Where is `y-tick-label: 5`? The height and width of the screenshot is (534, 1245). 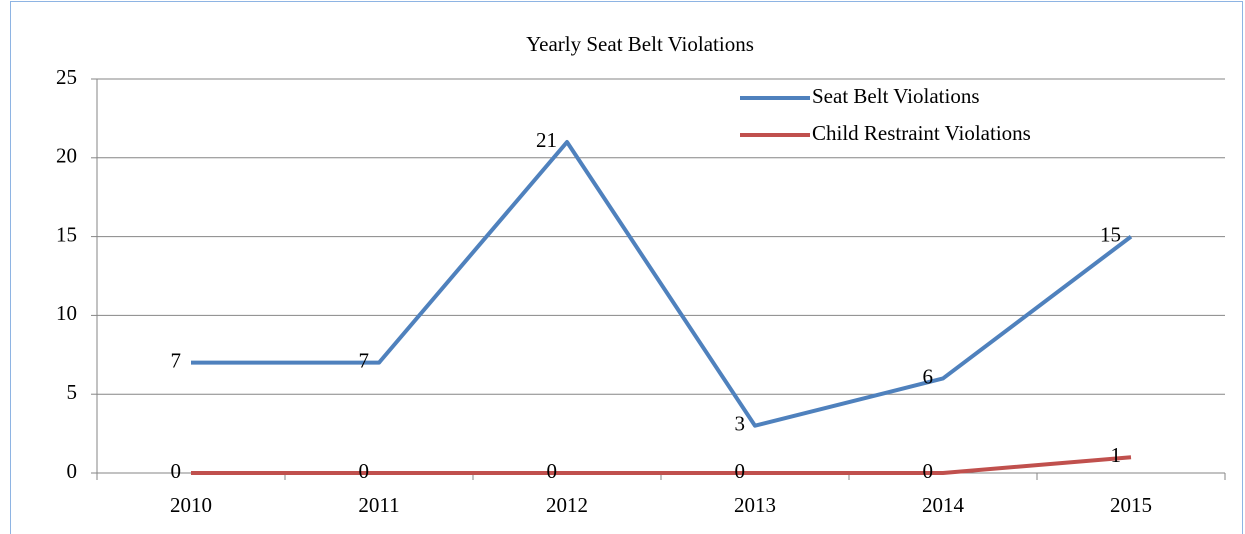
y-tick-label: 5 is located at coordinates (72, 392).